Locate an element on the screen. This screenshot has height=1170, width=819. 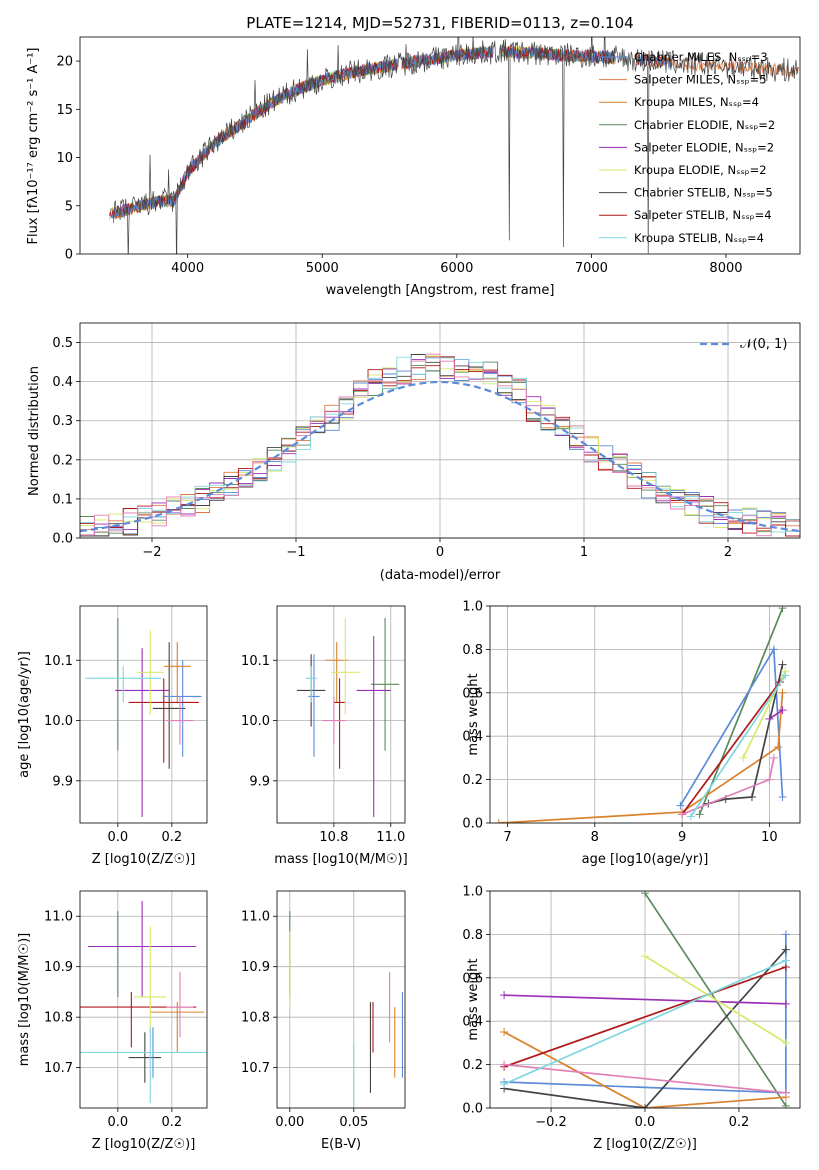
x-tick-label: 8 is located at coordinates (595, 837).